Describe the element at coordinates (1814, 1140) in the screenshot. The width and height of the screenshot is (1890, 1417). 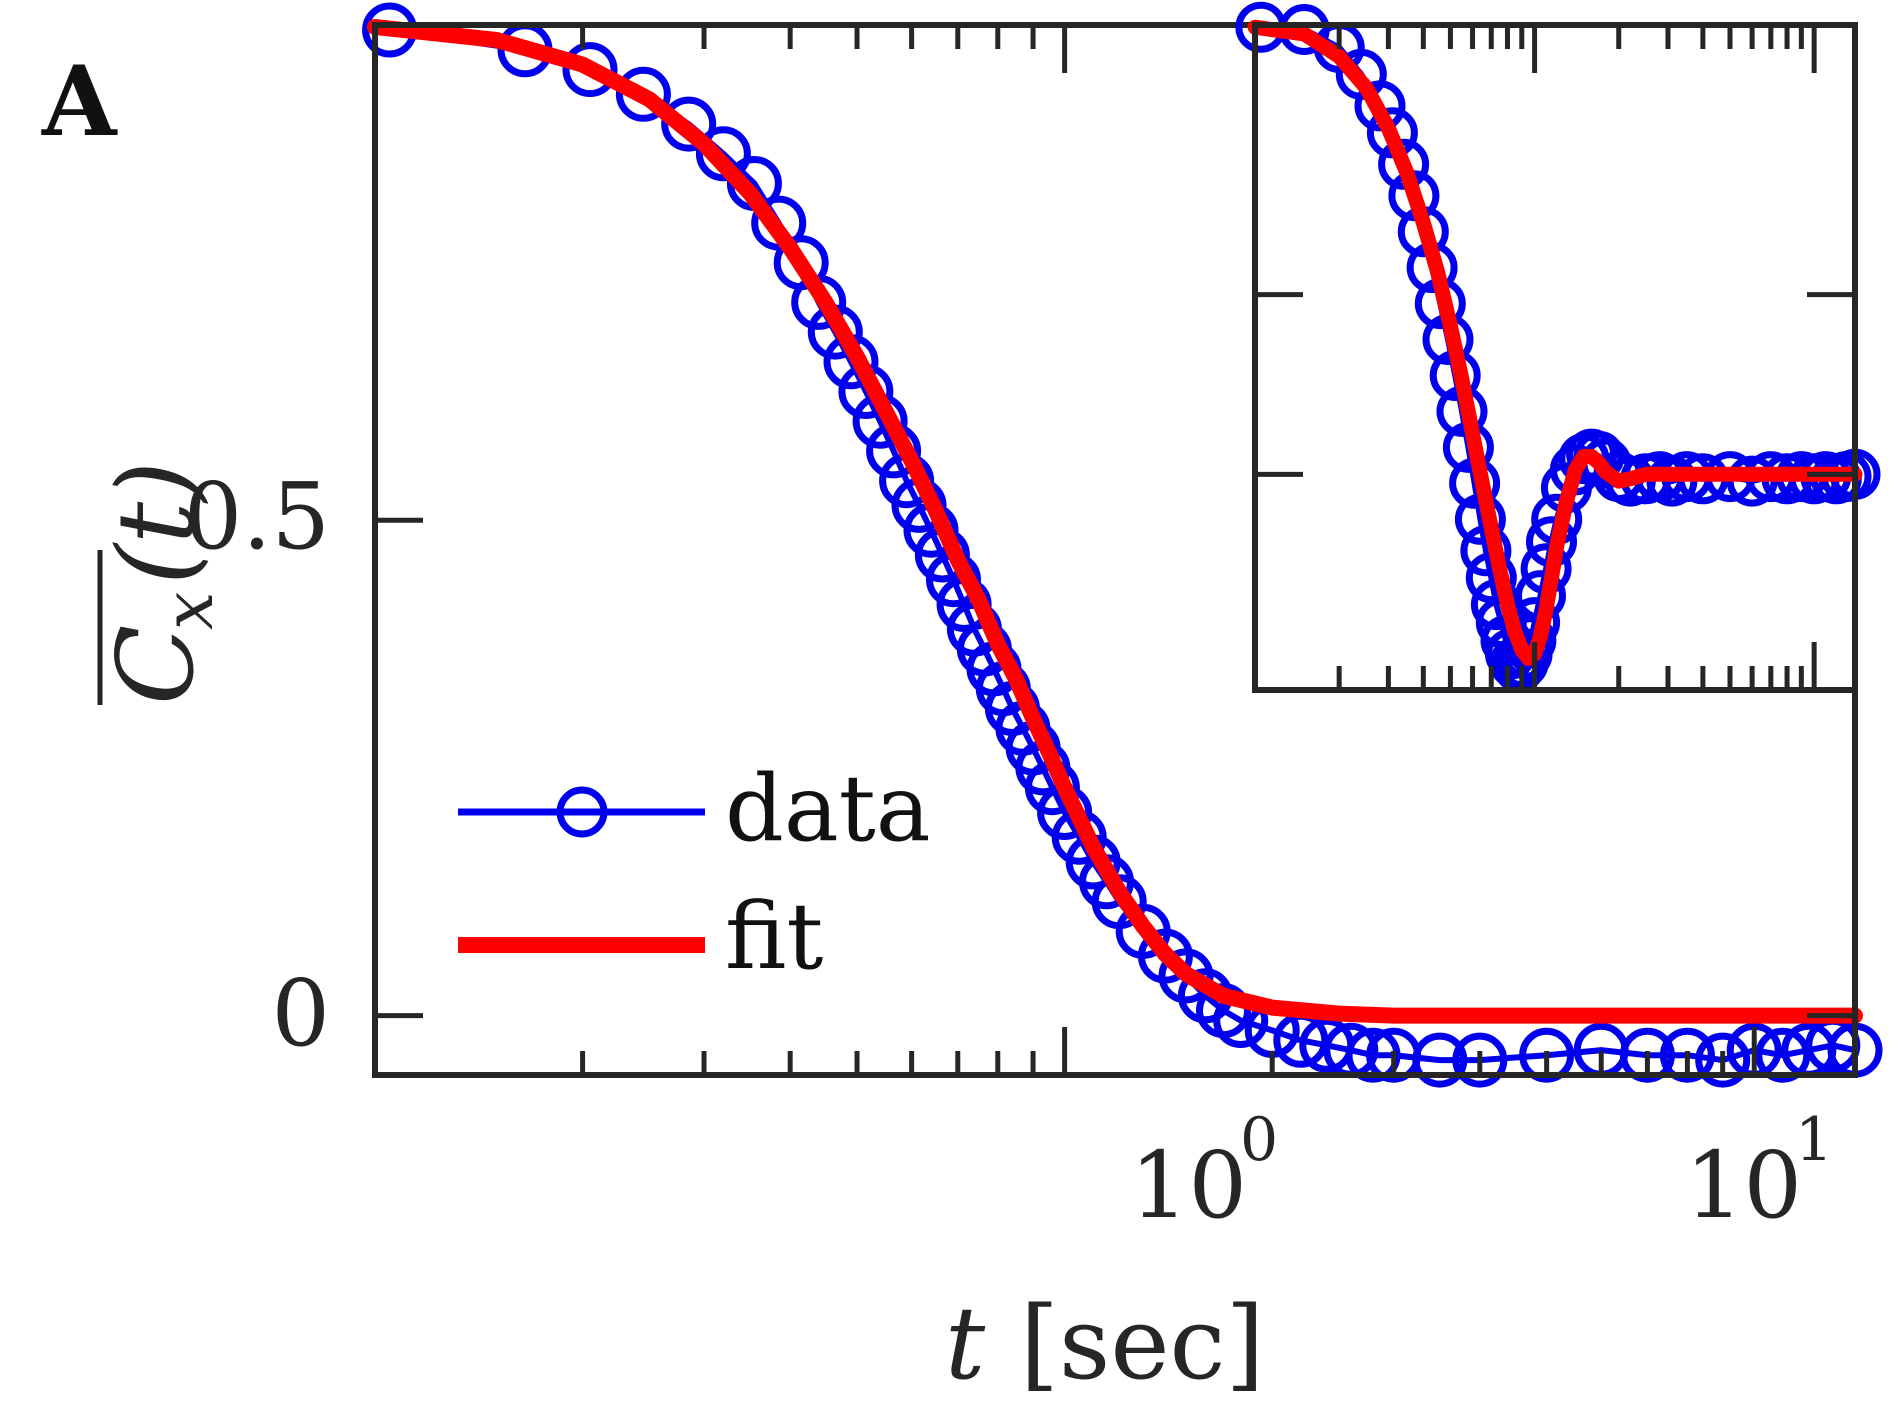
I see `x-tick-label-exp: 1` at that location.